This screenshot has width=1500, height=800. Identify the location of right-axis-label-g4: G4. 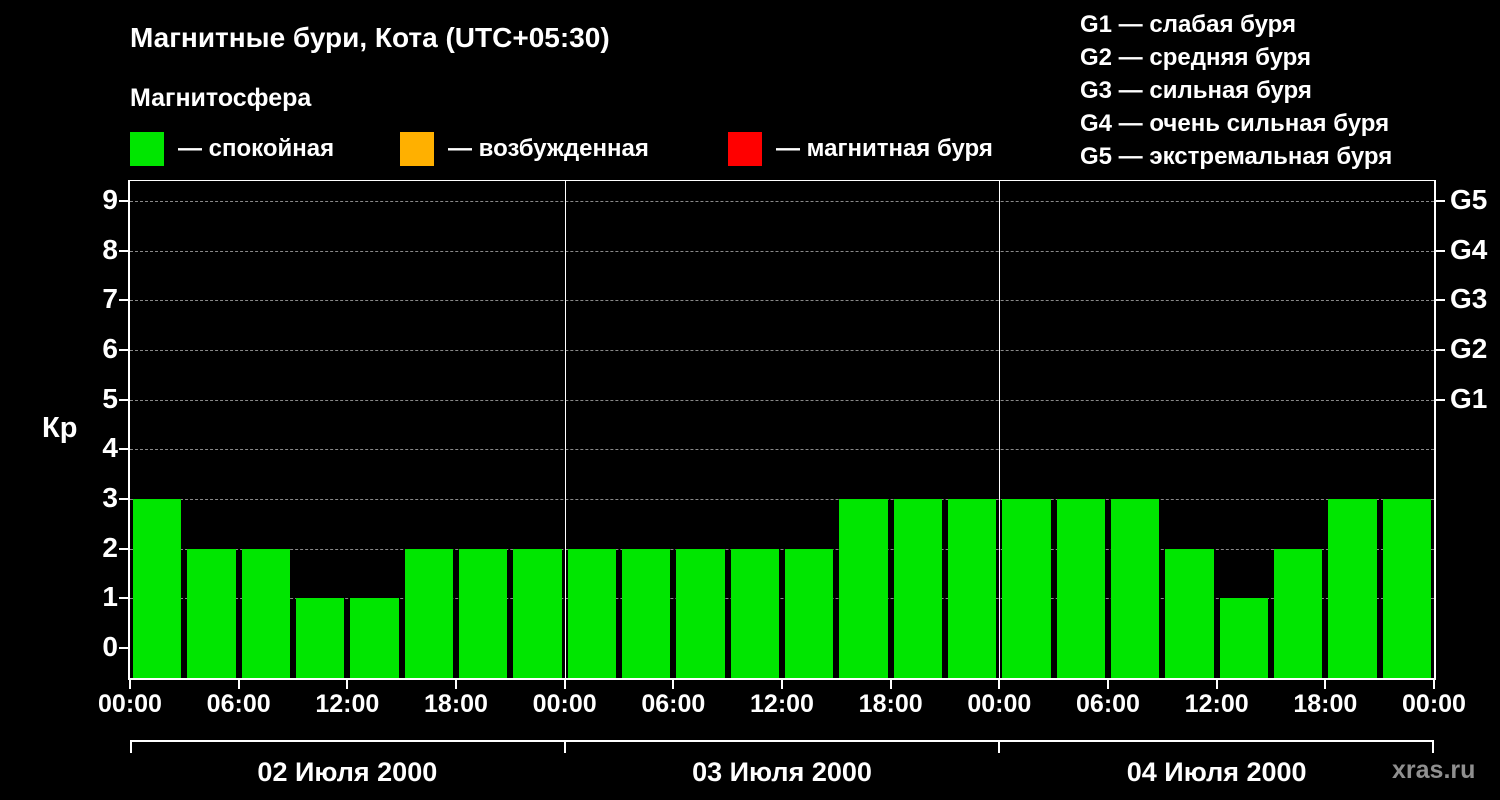
(1469, 249).